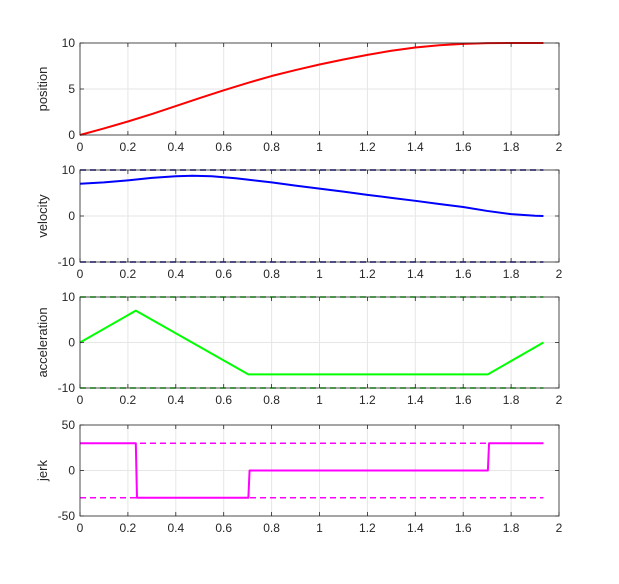 This screenshot has height=584, width=619. I want to click on y-tick-label: -50, so click(67, 516).